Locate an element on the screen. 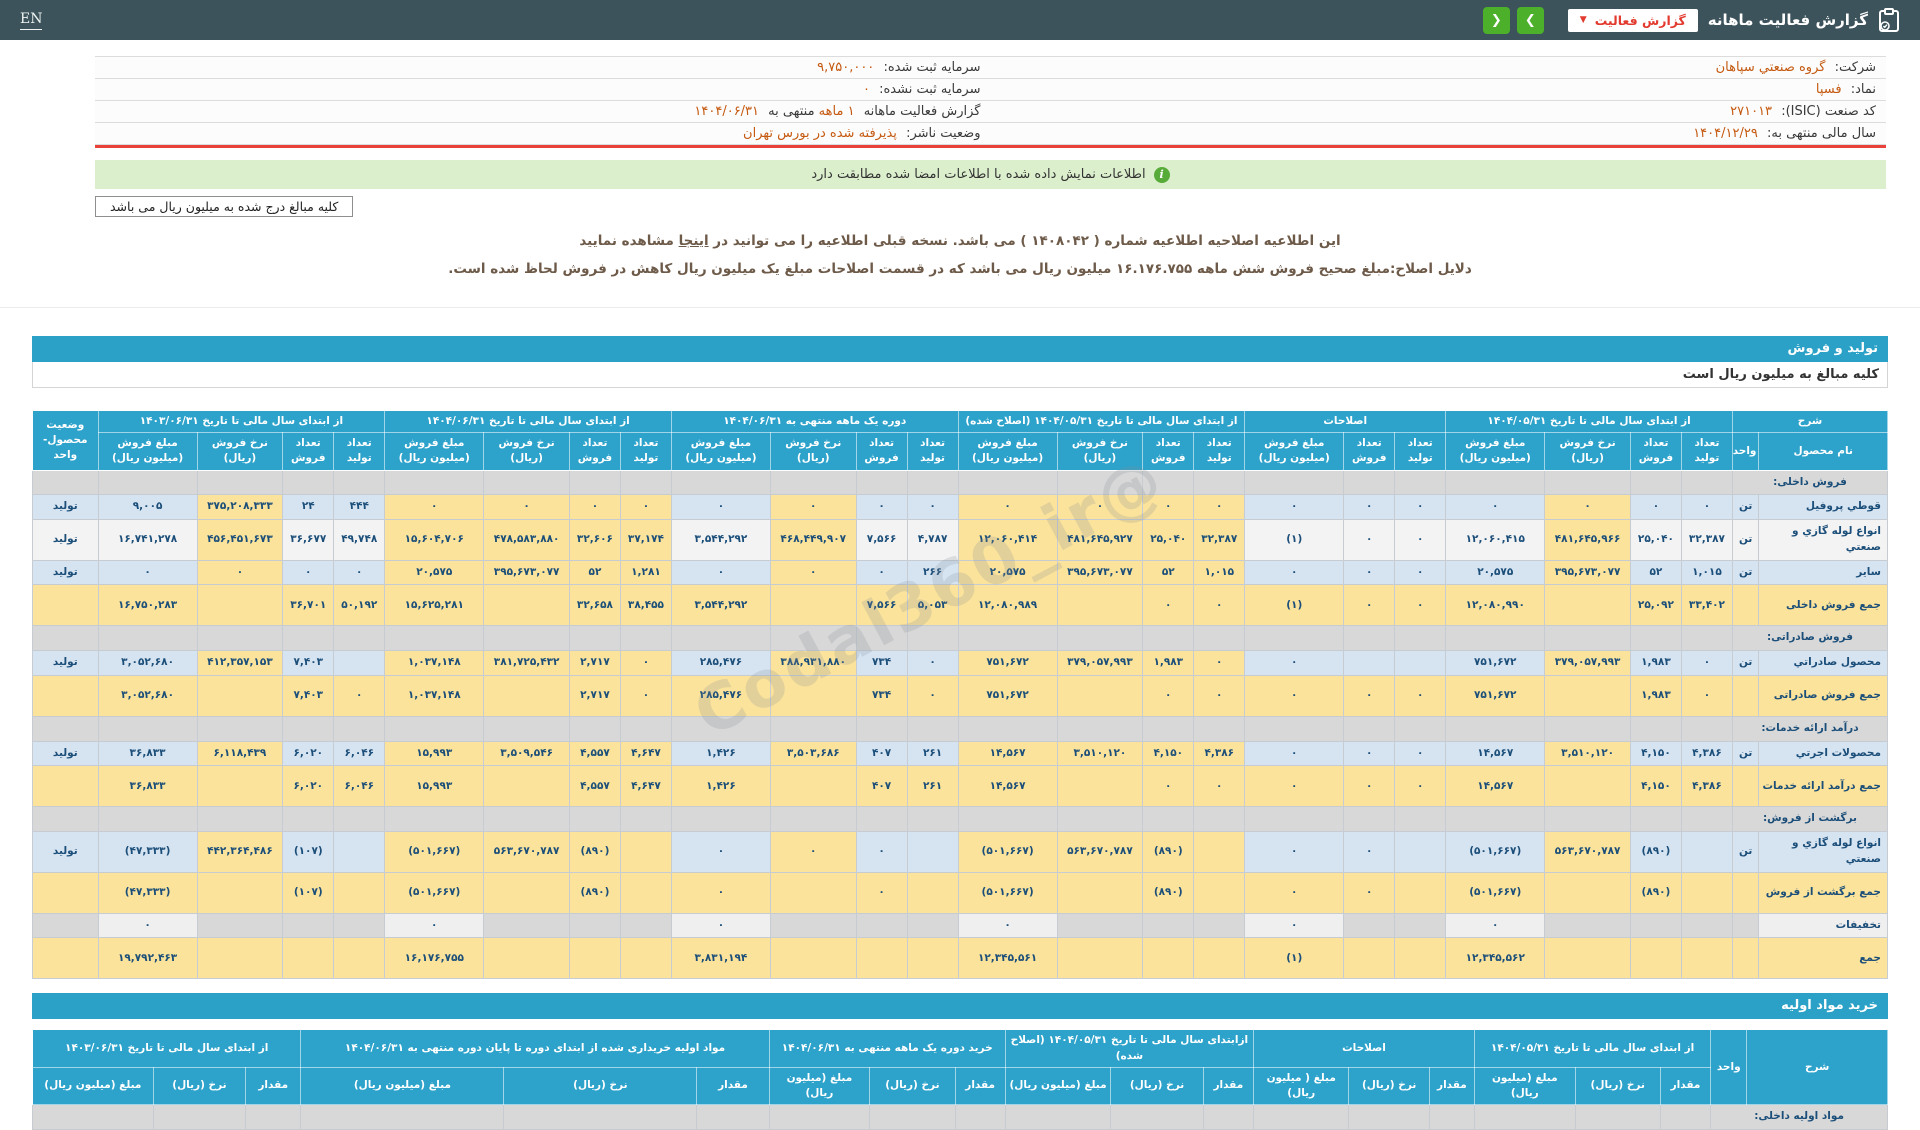  status-cell is located at coordinates (65, 695).